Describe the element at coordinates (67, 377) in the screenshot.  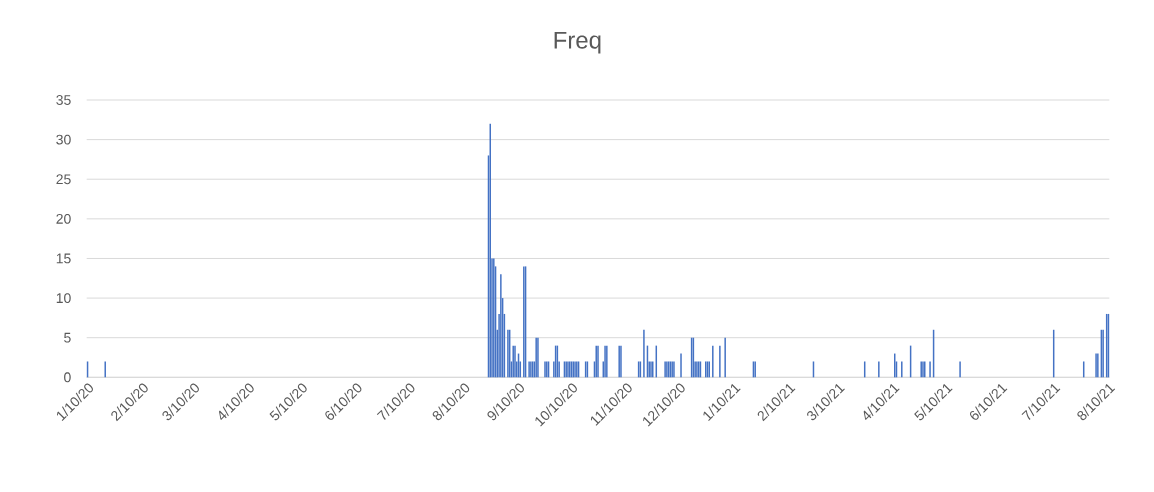
I see `y-tick-label: 0` at that location.